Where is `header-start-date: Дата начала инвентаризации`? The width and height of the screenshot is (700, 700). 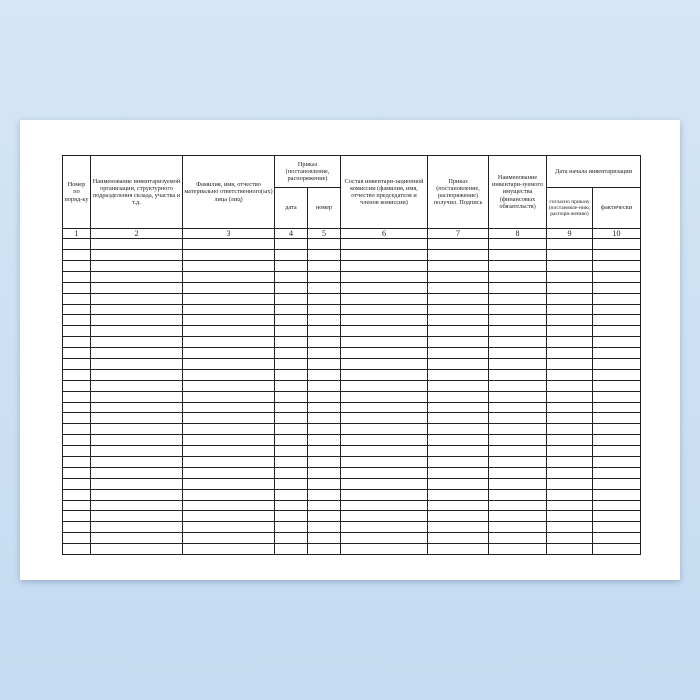 header-start-date: Дата начала инвентаризации is located at coordinates (594, 171).